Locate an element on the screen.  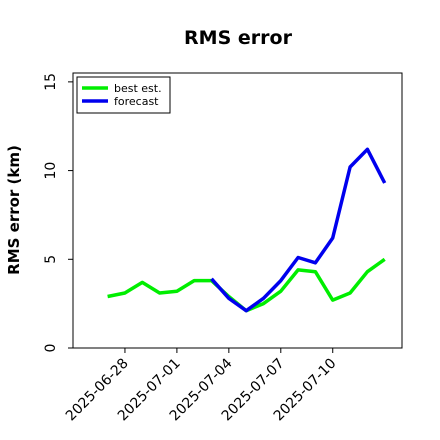
series-line-best-est is located at coordinates (246, 285).